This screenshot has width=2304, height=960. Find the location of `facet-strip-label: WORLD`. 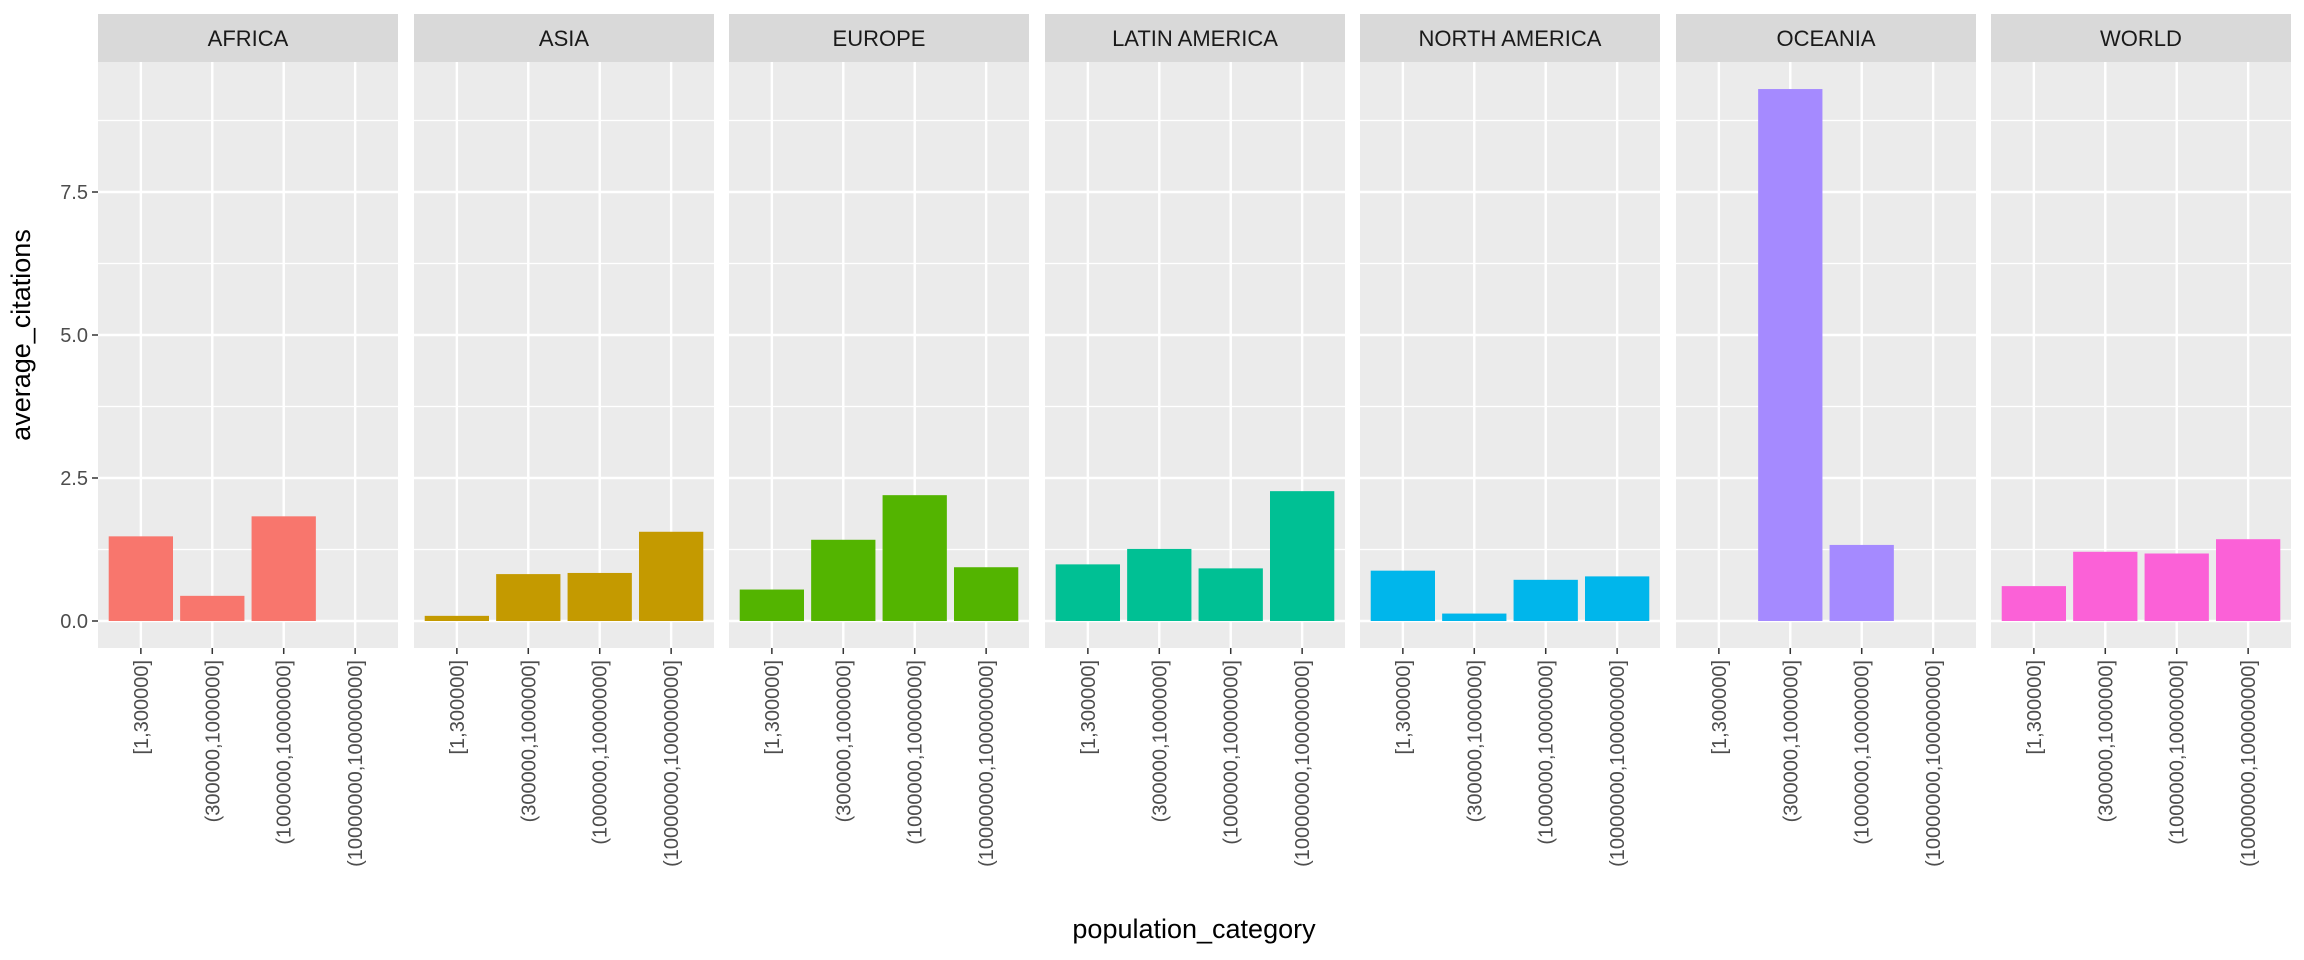

facet-strip-label: WORLD is located at coordinates (2141, 38).